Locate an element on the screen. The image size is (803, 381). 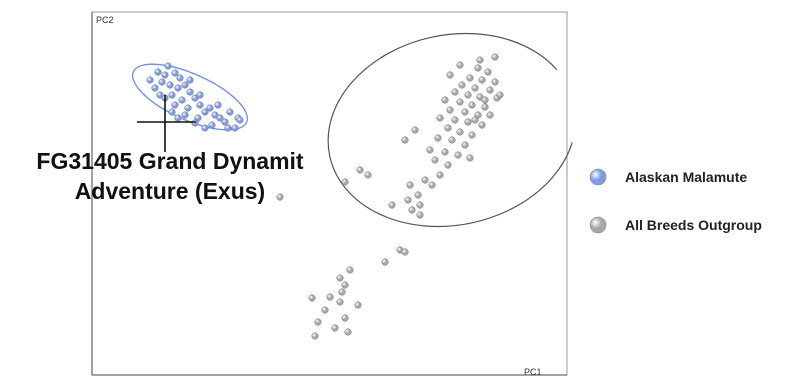
legend-label: All Breeds Outgroup is located at coordinates (693, 225).